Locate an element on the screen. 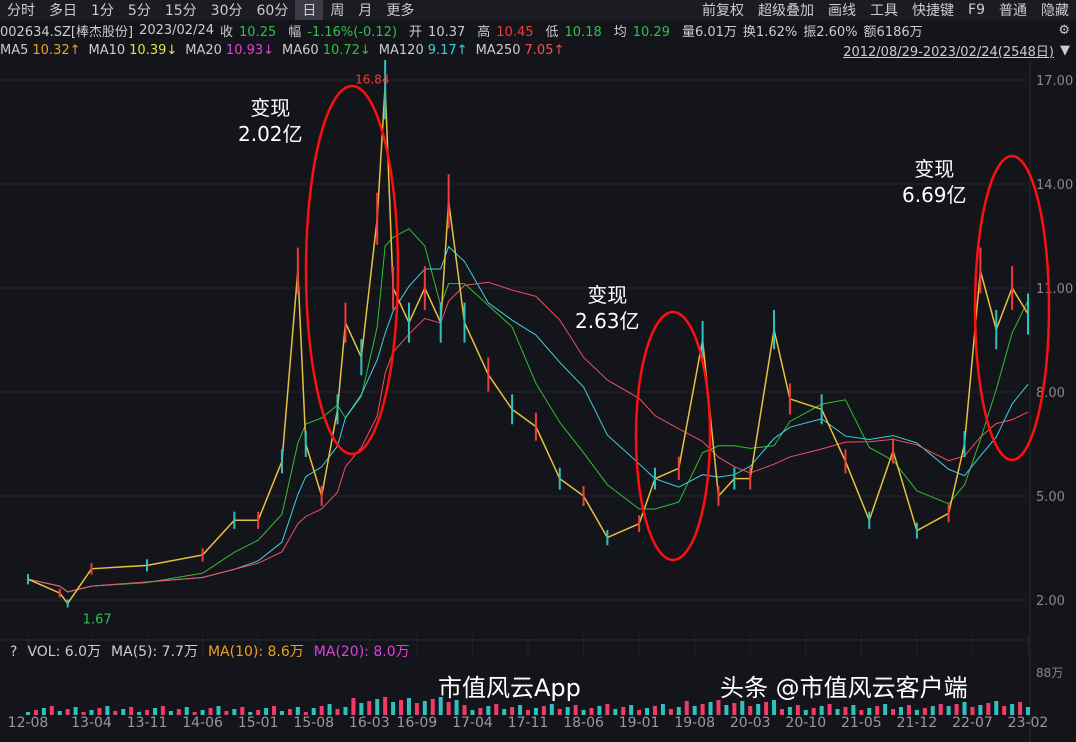 This screenshot has width=1076, height=742. period-tab: 15分 is located at coordinates (180, 11).